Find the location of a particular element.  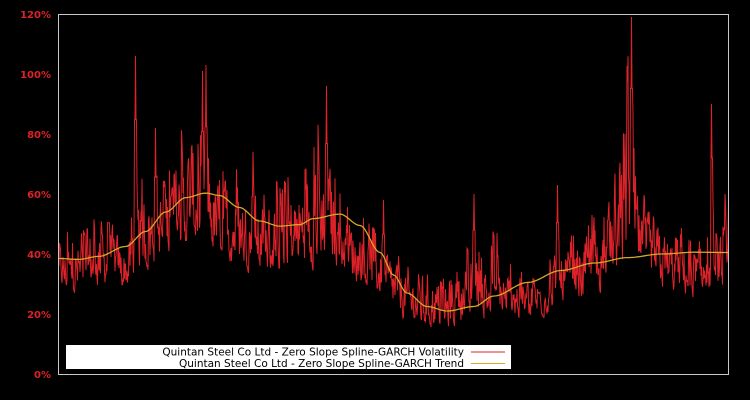

legend-box is located at coordinates (288, 357).